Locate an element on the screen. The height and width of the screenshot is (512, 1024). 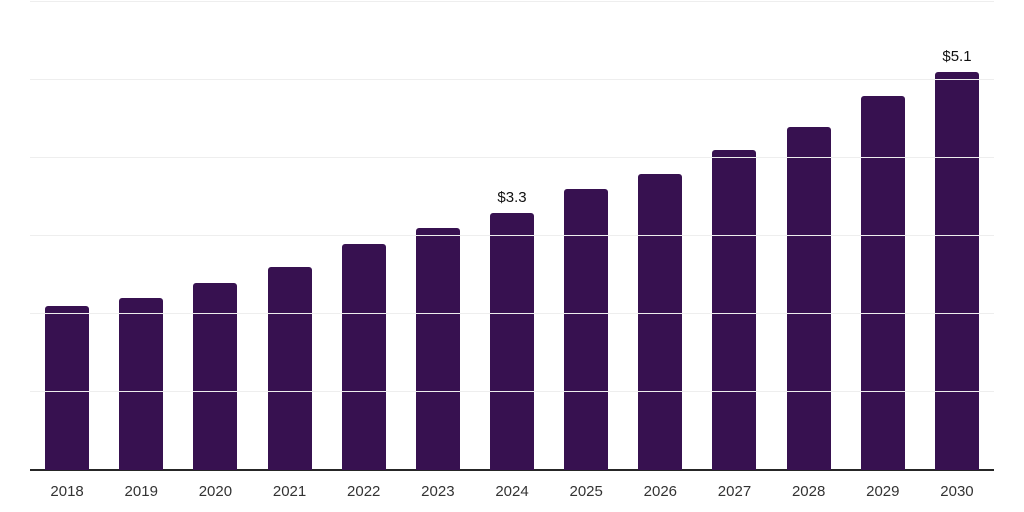
bar-2025 is located at coordinates (586, 329).